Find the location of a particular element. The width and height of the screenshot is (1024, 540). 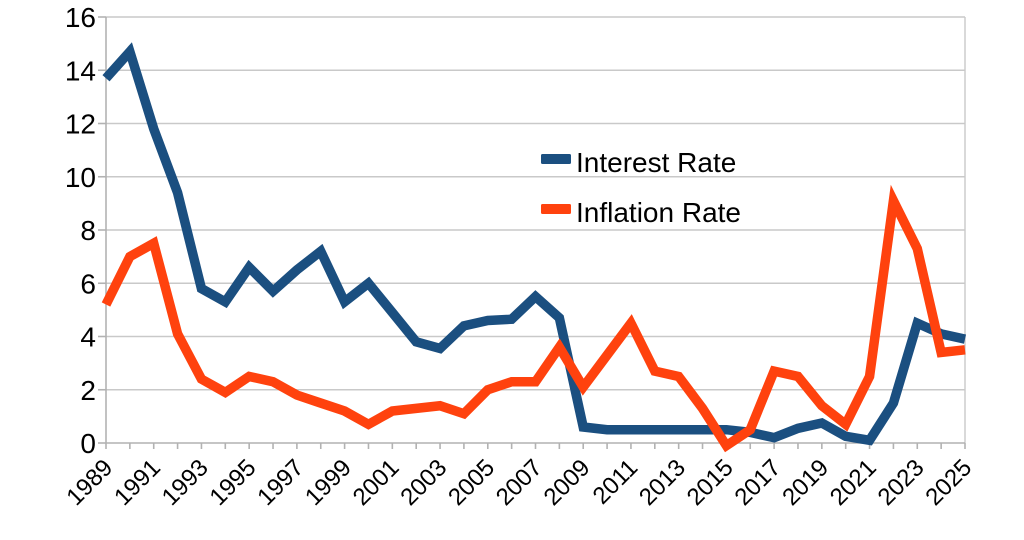

y-tick-label: 8 is located at coordinates (88, 230).